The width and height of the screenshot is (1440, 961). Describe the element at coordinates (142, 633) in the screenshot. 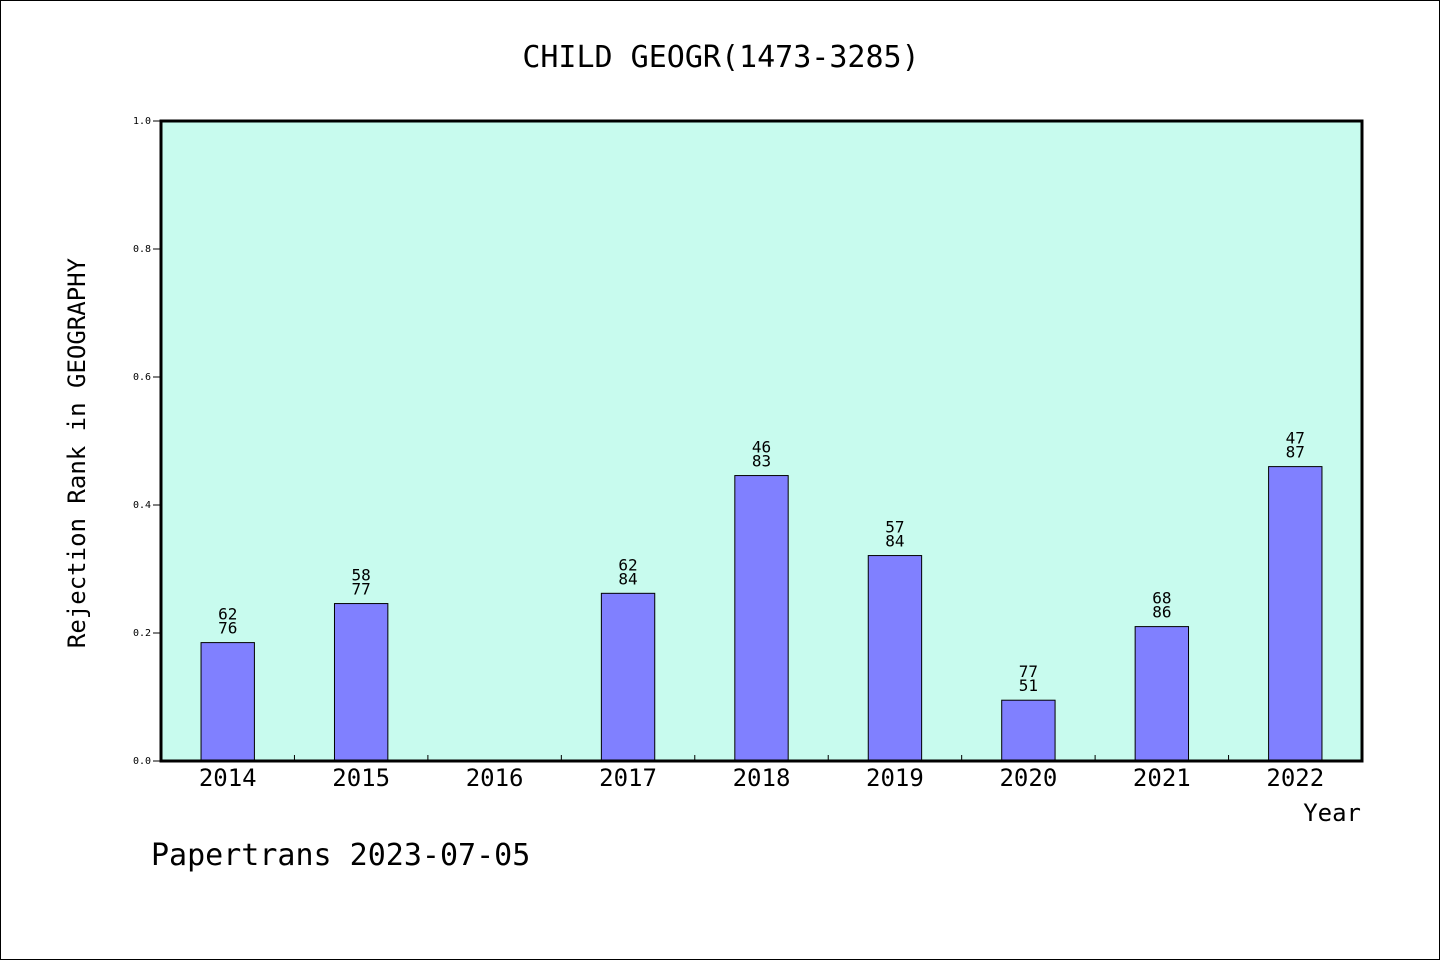

I see `y-tick-label-0.2: 0.2` at that location.